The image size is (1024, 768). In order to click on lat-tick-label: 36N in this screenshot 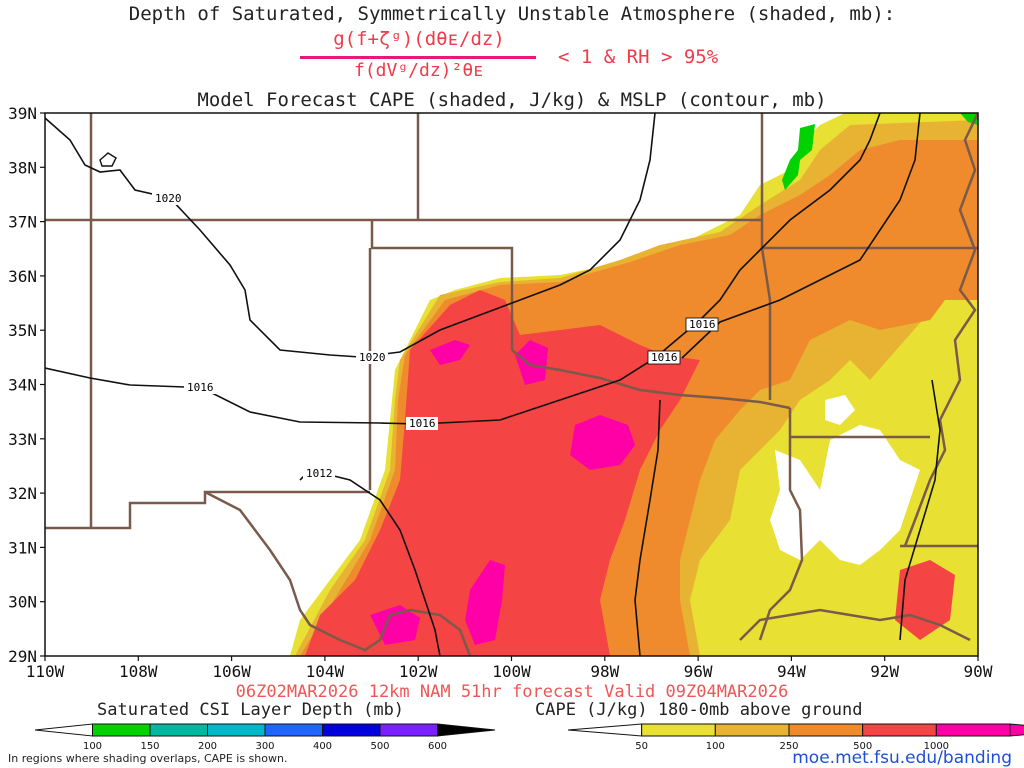, I will do `click(22, 276)`.